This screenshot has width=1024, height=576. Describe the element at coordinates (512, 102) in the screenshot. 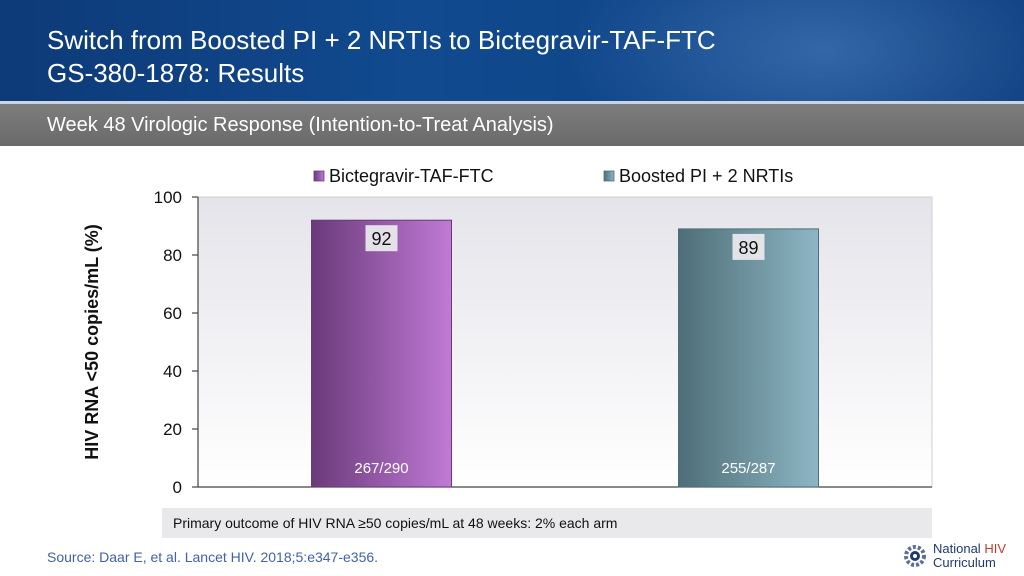

I see `header-divider` at that location.